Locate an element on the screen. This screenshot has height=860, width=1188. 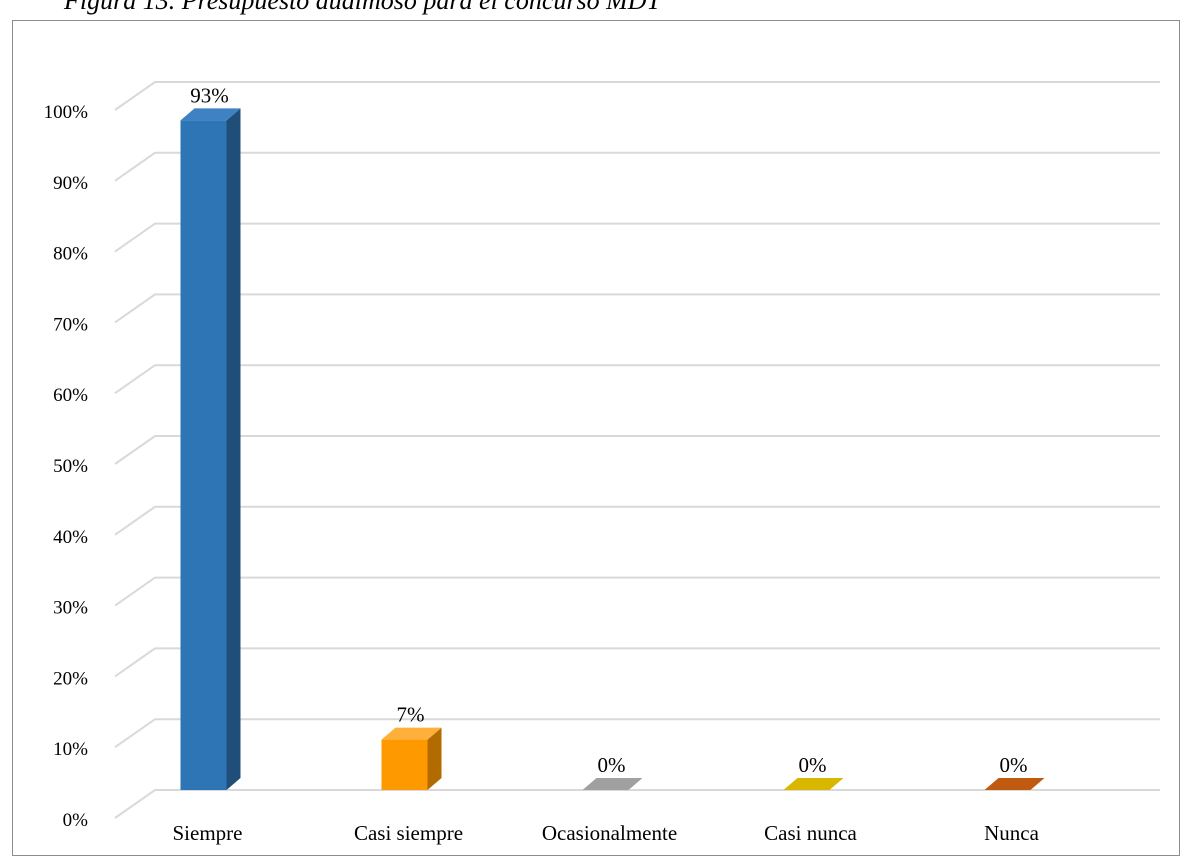
bar-siempre is located at coordinates (210, 449).